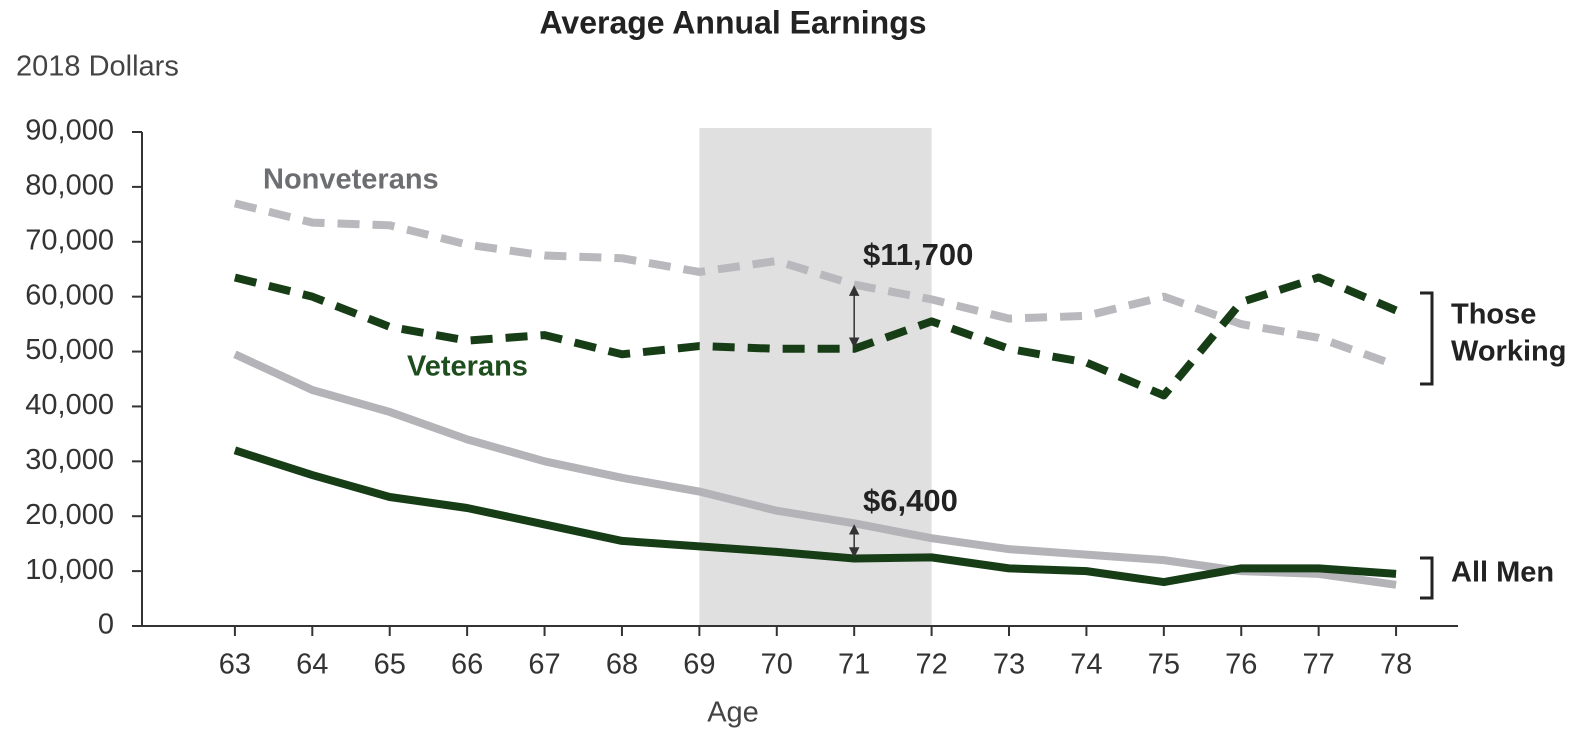  Describe the element at coordinates (69, 515) in the screenshot. I see `y-tick-label: 20,000` at that location.